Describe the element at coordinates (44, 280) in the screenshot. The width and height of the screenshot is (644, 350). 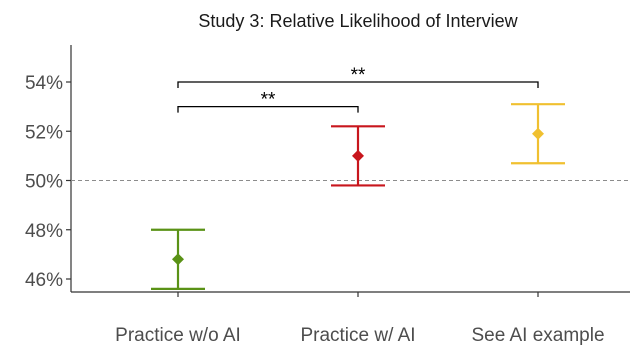
I see `y-tick-label: 46%` at that location.